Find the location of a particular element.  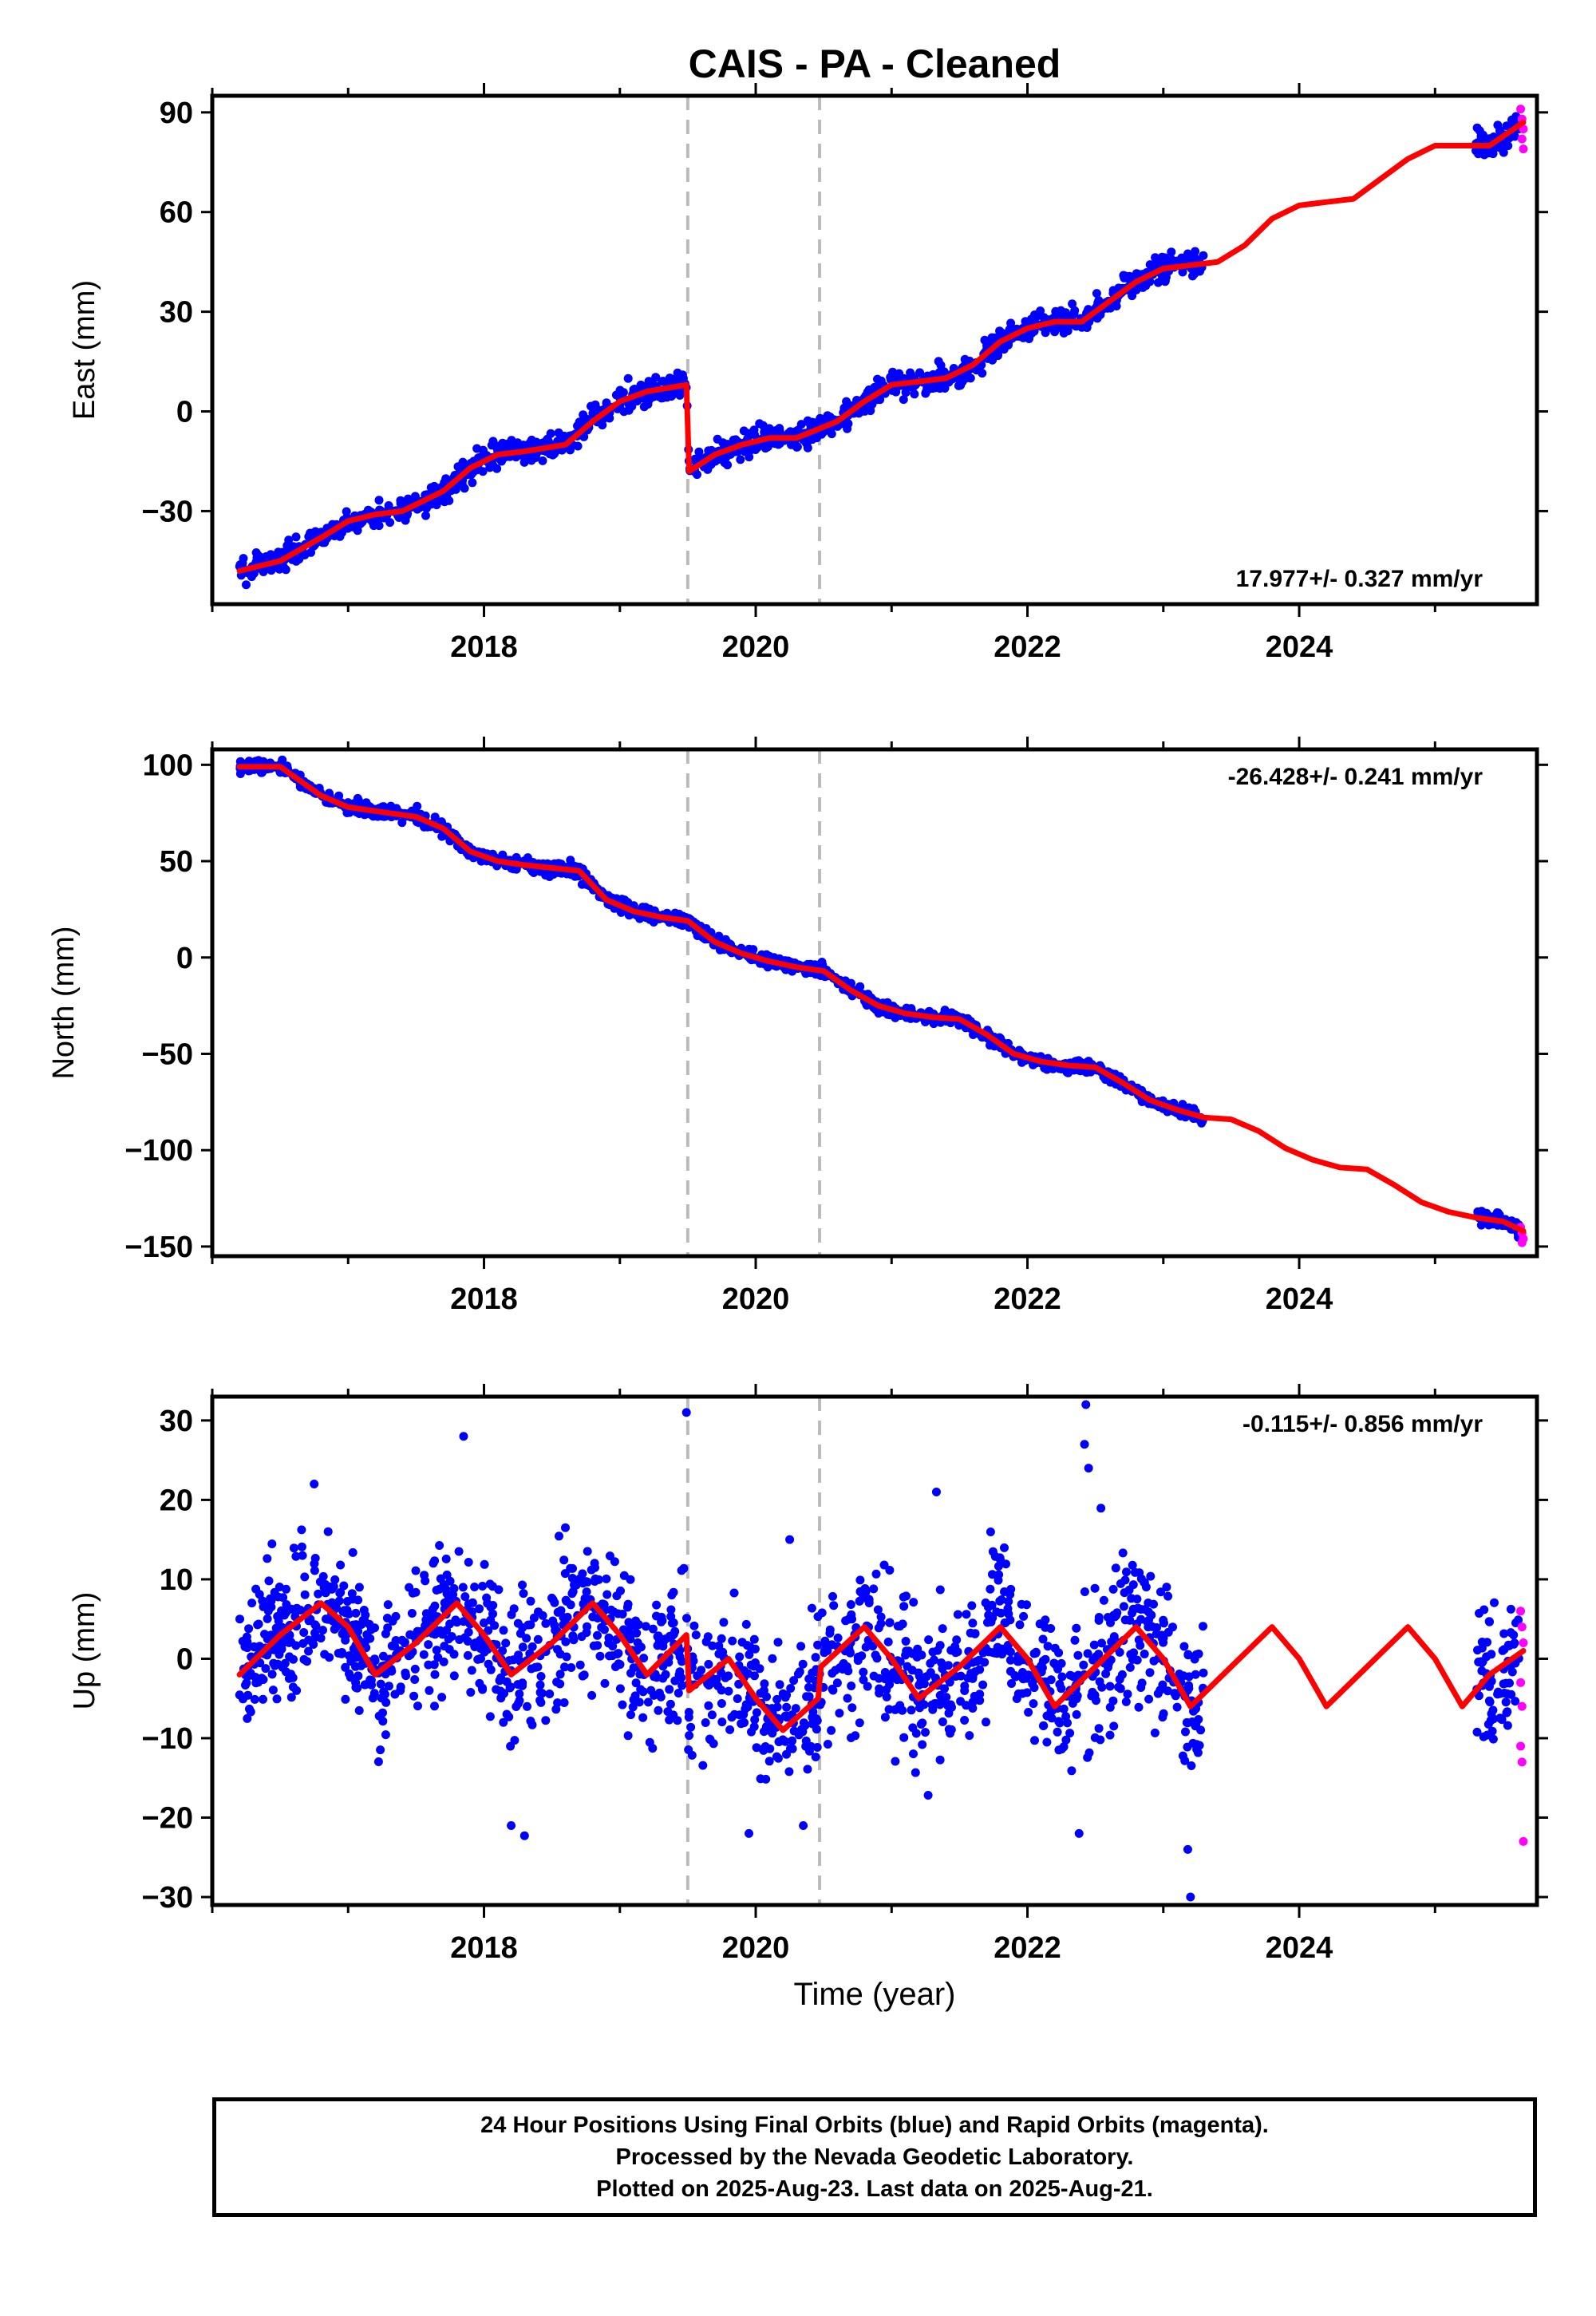

y-tick-label: −100 is located at coordinates (158, 1151).